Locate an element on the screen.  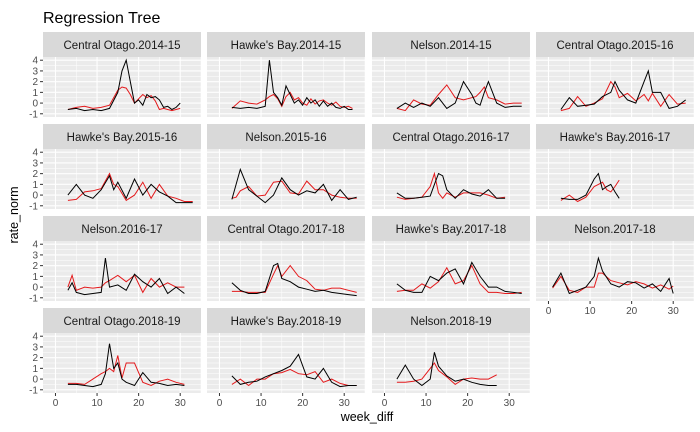
facet-panel: Hawke's Bay.2016-17 is located at coordinates (615, 166).